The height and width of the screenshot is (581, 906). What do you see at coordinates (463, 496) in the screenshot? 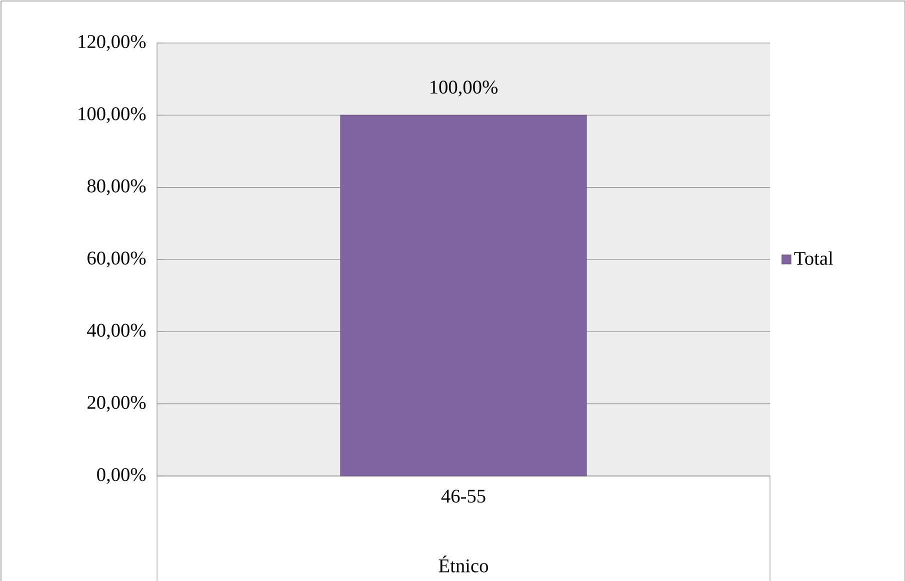
I see `x-tick-label: 46-55` at bounding box center [463, 496].